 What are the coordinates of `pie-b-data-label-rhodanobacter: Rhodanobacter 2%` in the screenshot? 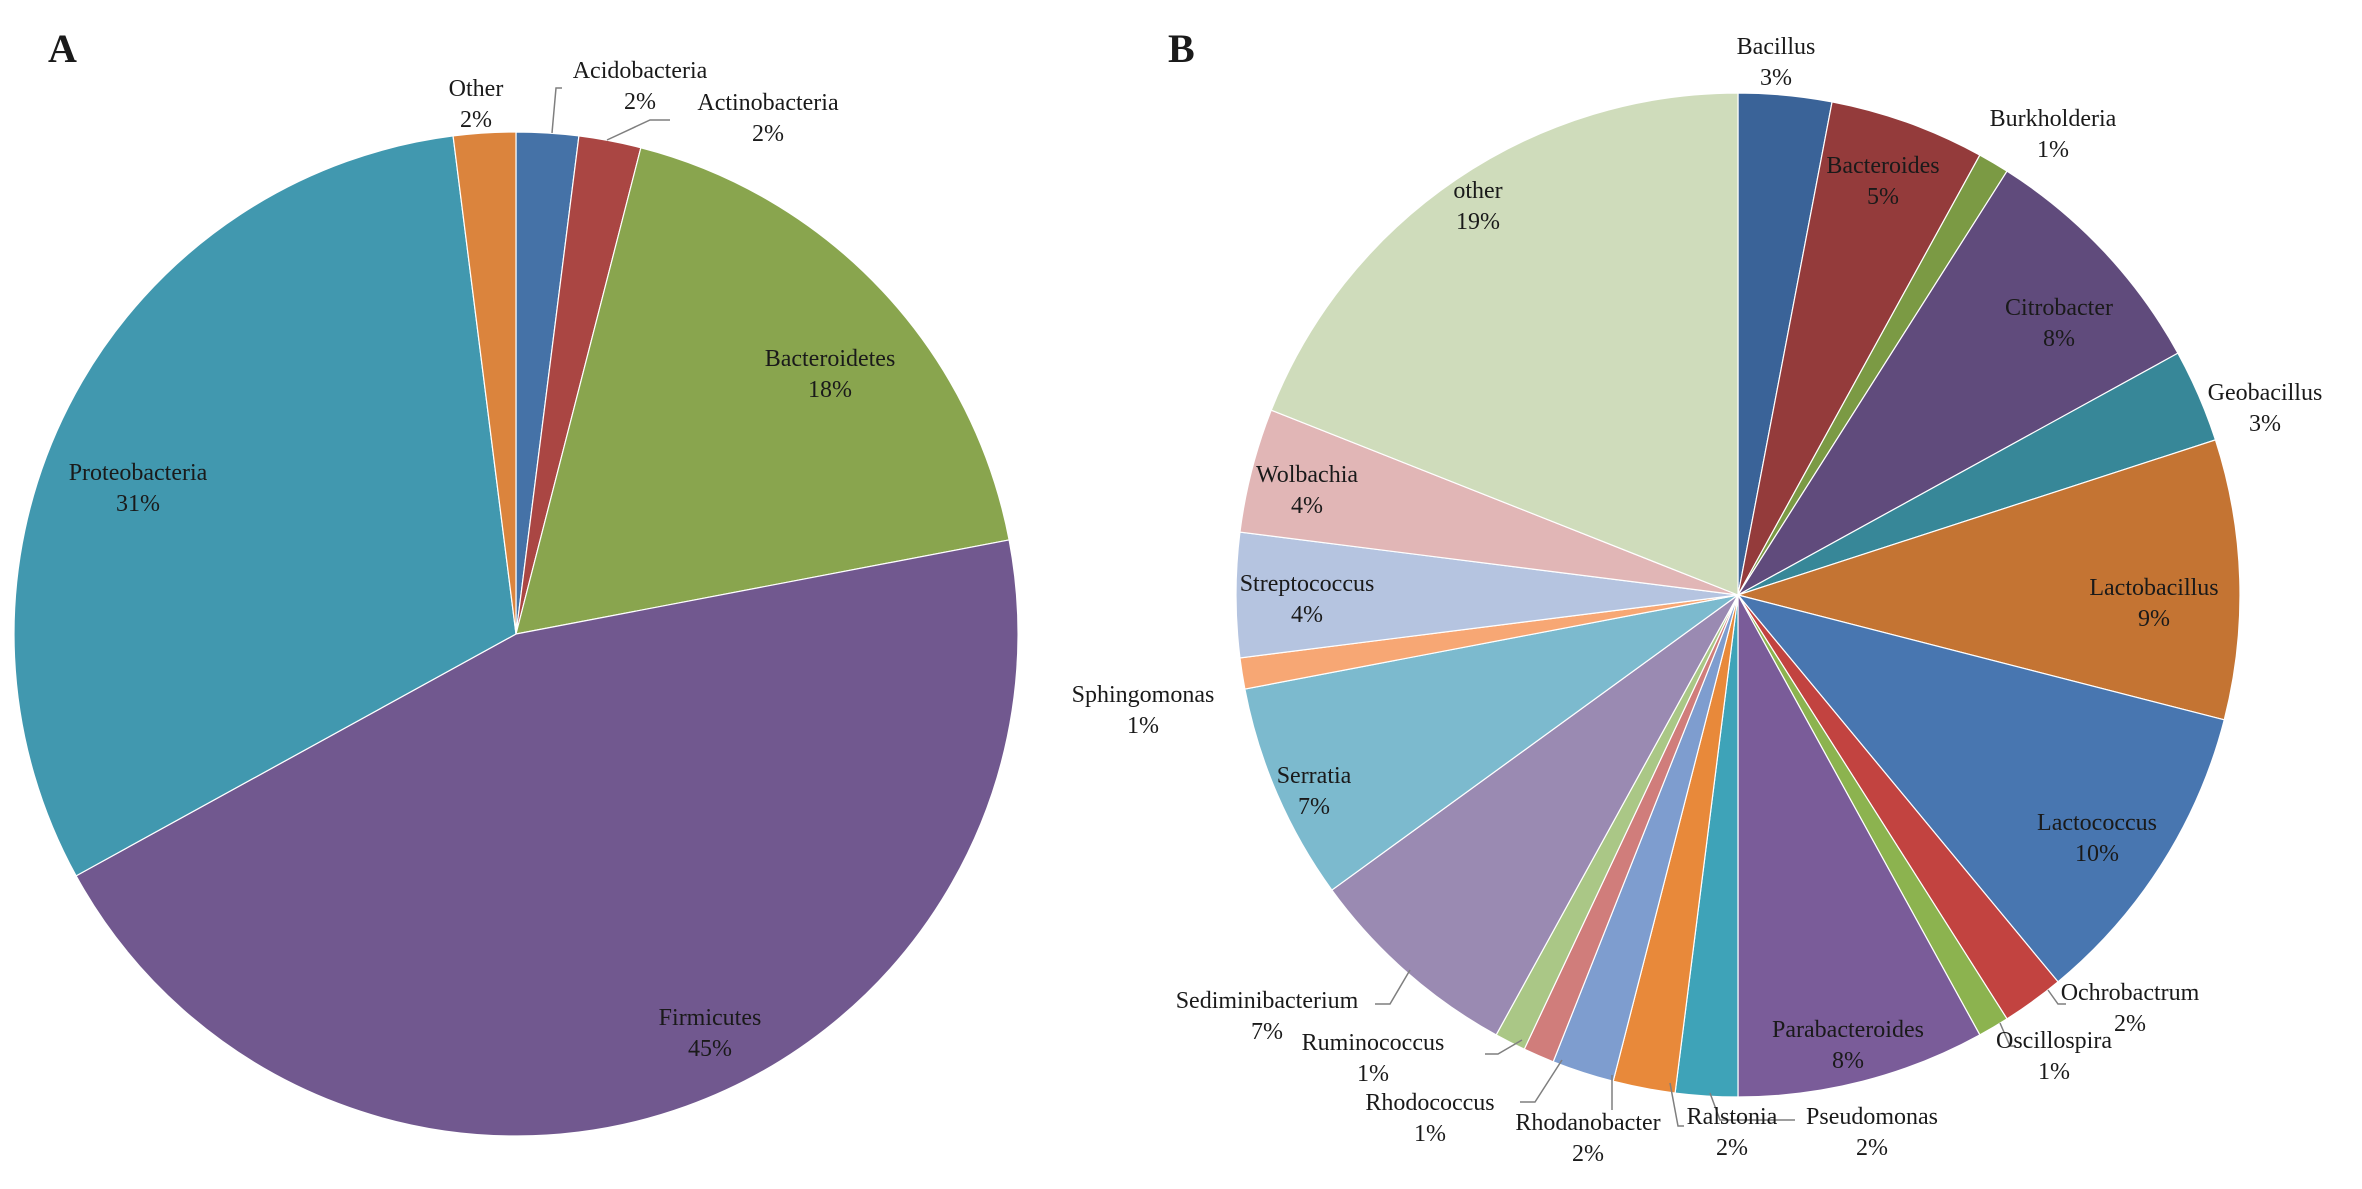 It's located at (1587, 1138).